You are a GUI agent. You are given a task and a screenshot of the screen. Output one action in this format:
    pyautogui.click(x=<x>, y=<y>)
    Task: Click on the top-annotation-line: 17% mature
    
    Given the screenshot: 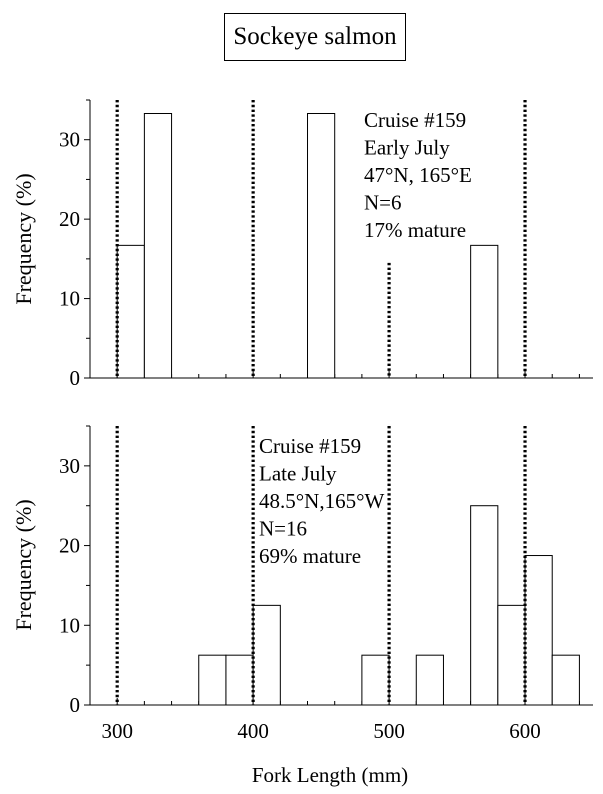 What is the action you would take?
    pyautogui.click(x=415, y=230)
    